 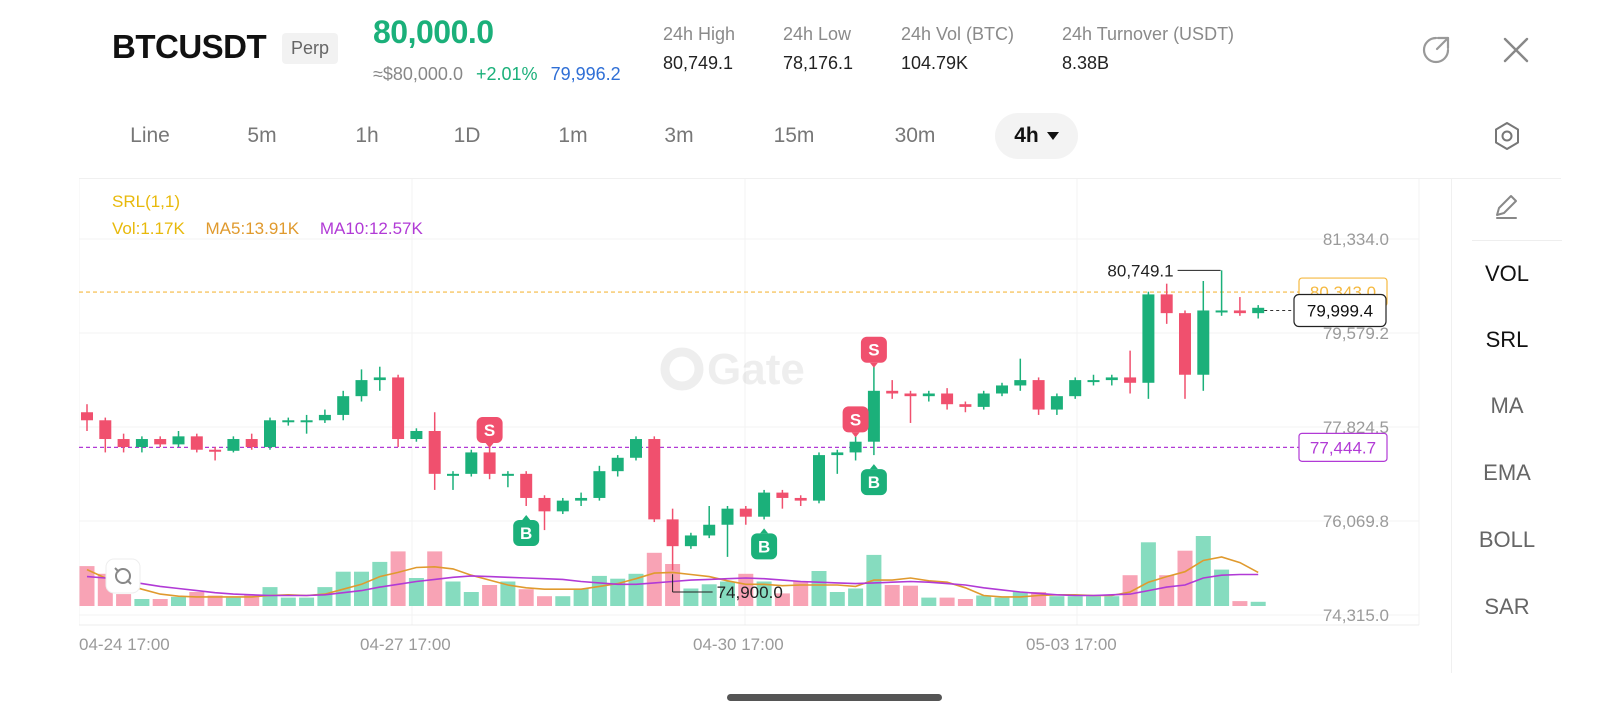 I want to click on signal-label: B, so click(x=526, y=533).